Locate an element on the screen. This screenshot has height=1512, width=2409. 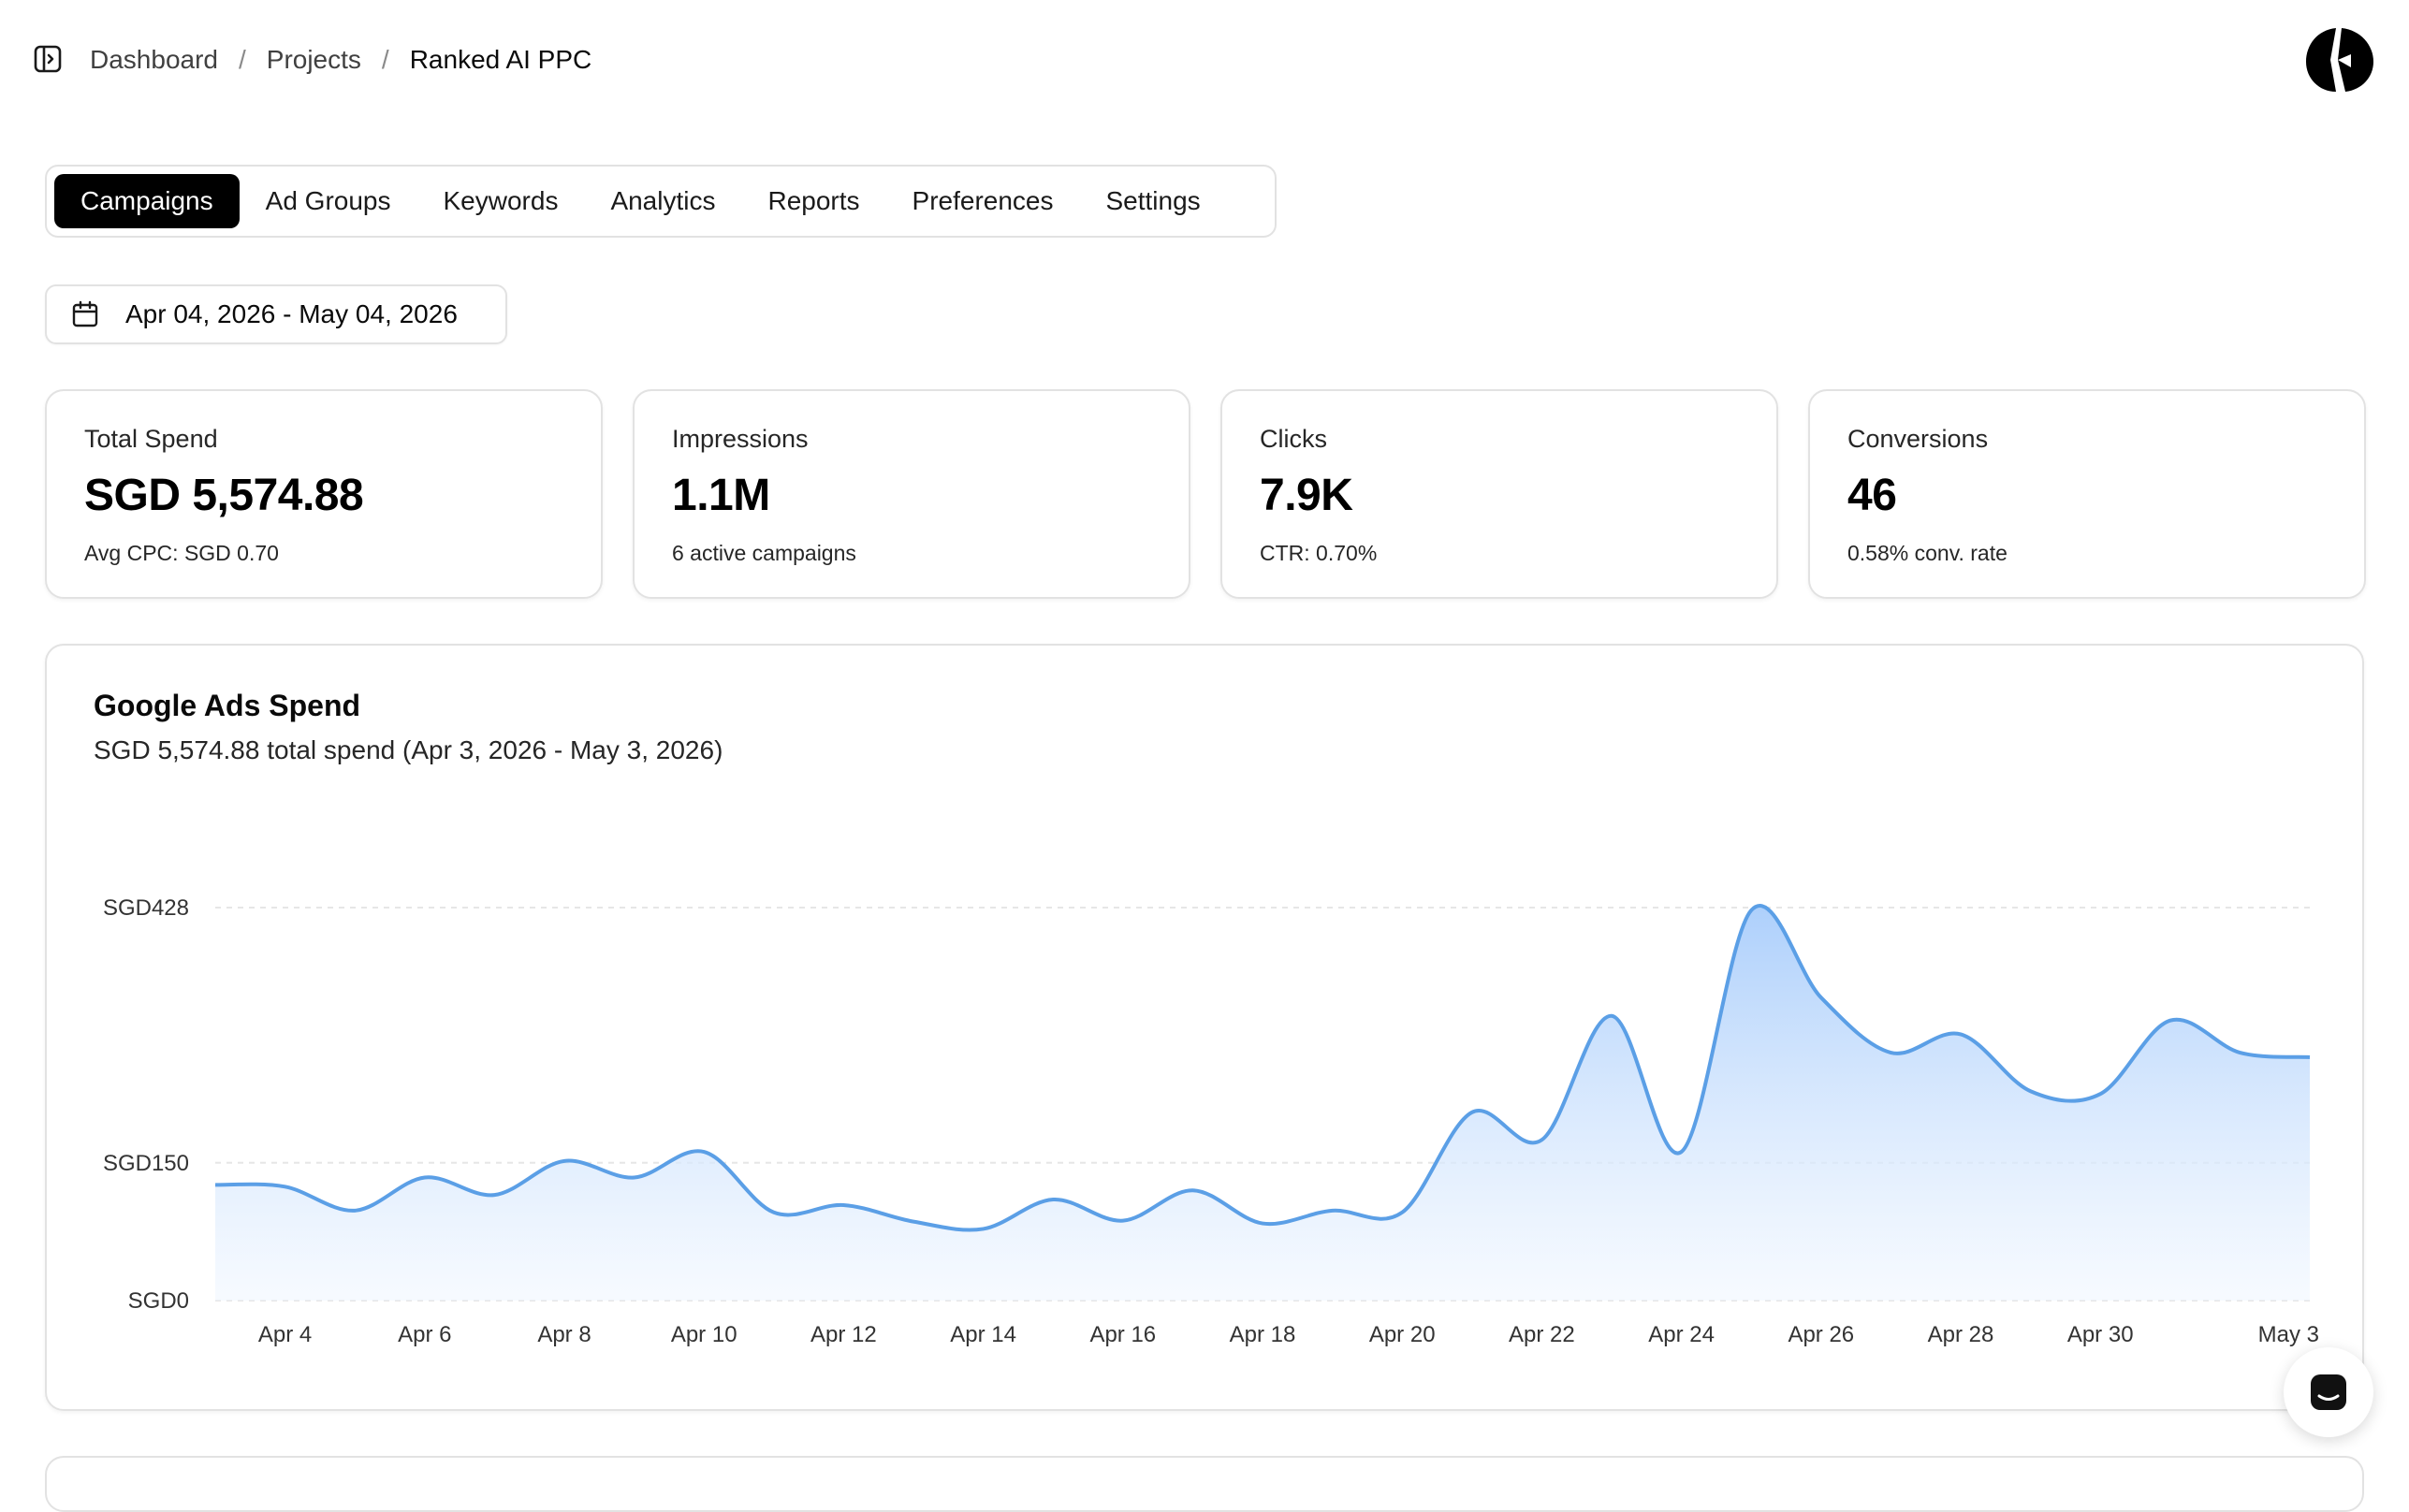
next-section-card is located at coordinates (1204, 1484).